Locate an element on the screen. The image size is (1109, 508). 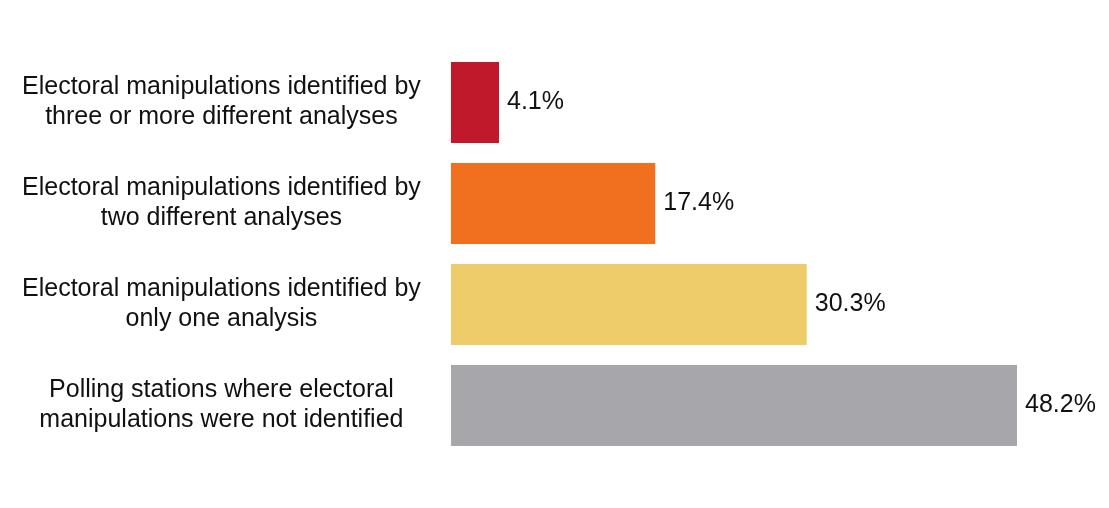
data-label: 48.2% is located at coordinates (1060, 403).